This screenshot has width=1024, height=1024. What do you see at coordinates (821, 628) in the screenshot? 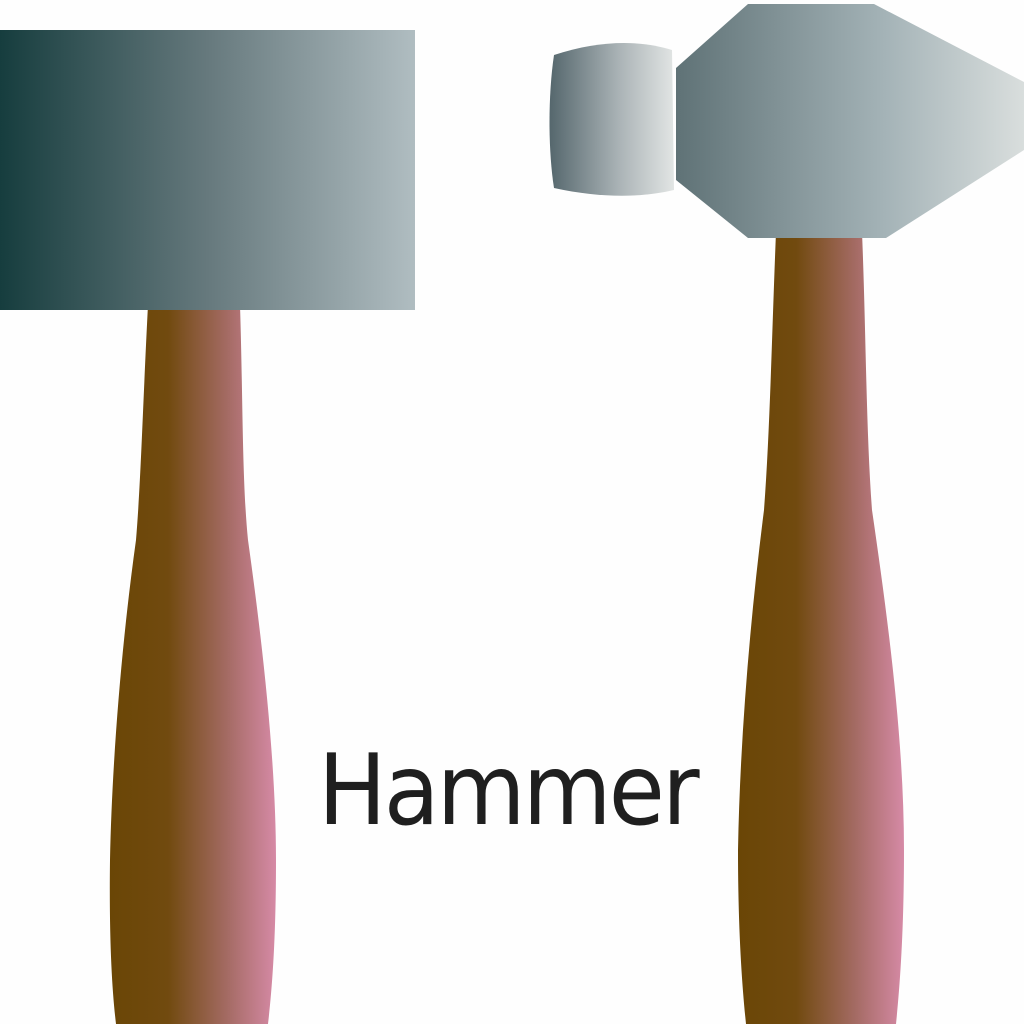
I see `ball-peen-handle` at bounding box center [821, 628].